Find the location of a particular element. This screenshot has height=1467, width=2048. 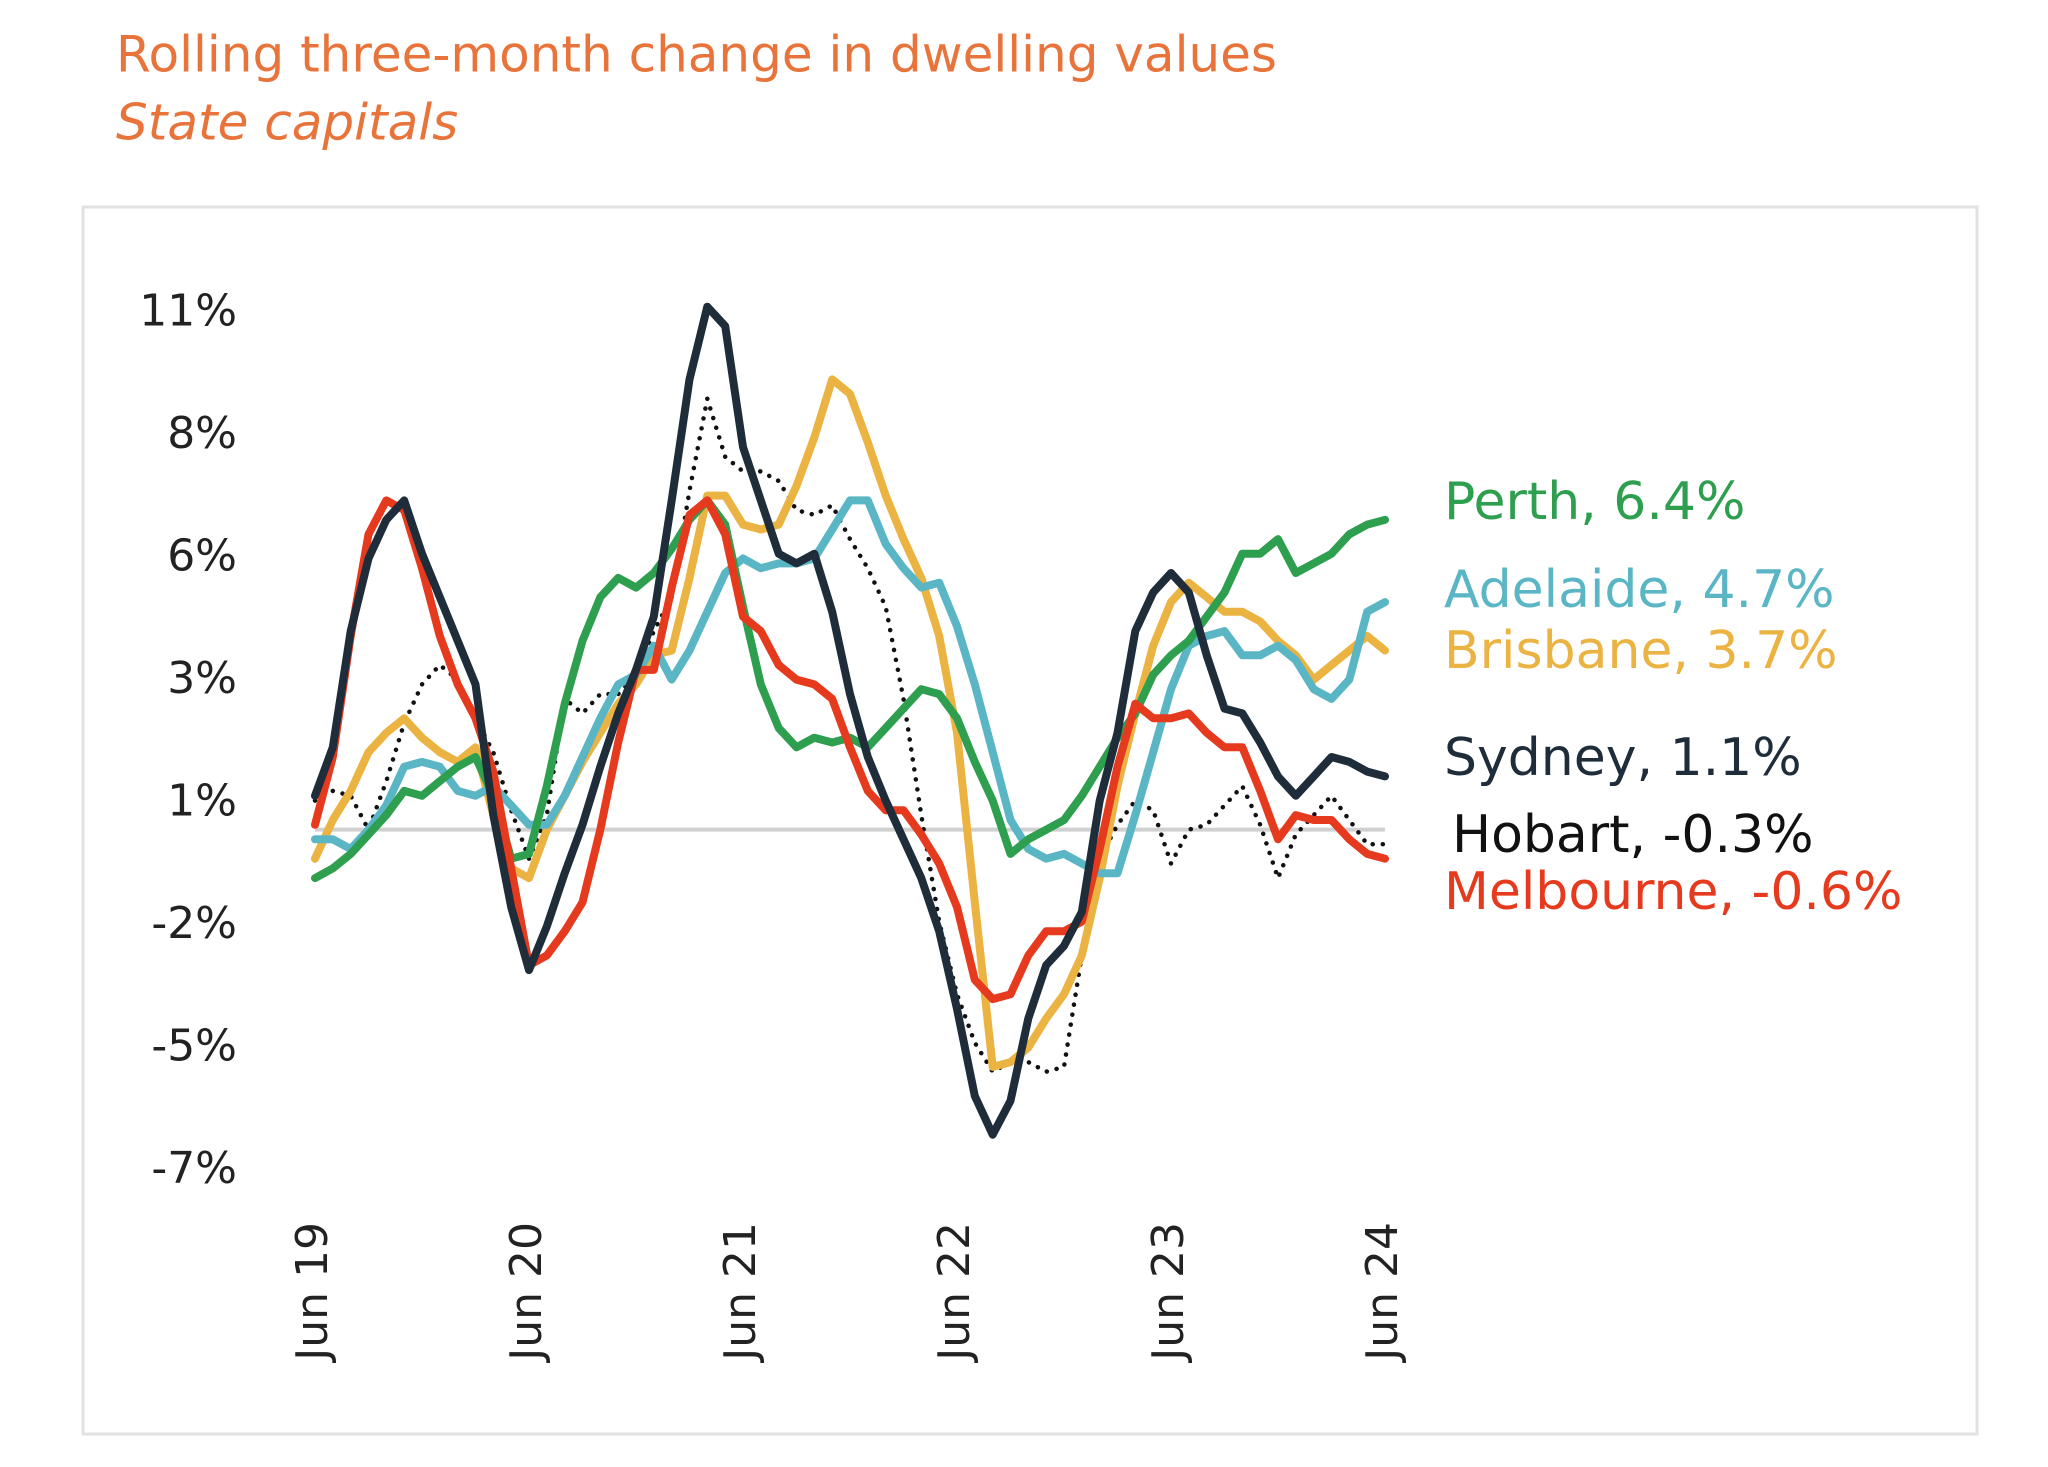

x-tick-label: Jun 24 is located at coordinates (1382, 1293).